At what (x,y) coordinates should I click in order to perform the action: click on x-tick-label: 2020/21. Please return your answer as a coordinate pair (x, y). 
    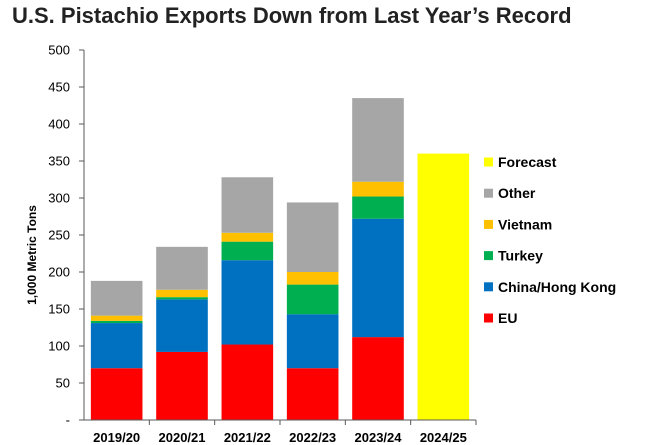
    Looking at the image, I should click on (182, 437).